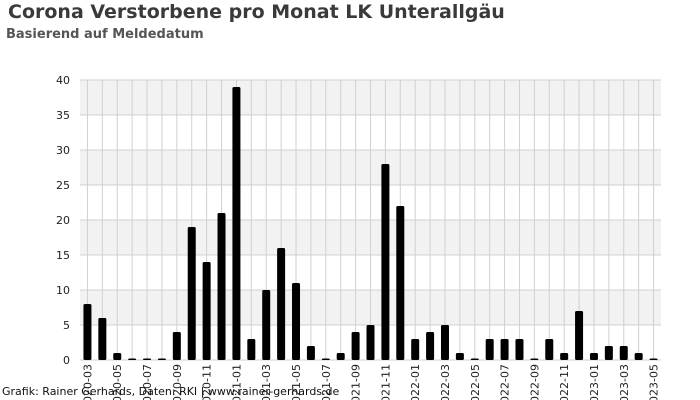 The image size is (700, 400). I want to click on x-tick-label: 2023-03, so click(624, 382).